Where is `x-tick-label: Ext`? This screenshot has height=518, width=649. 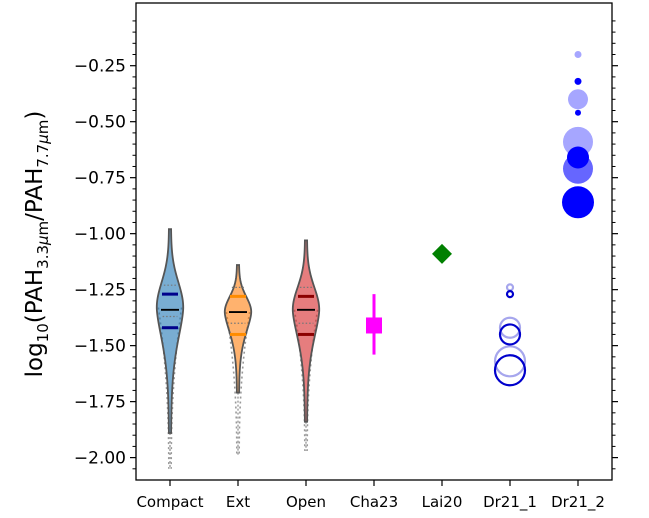 x-tick-label: Ext is located at coordinates (238, 502).